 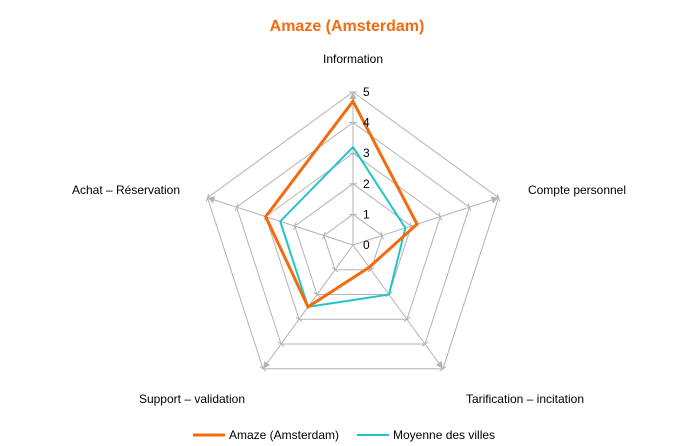 I want to click on axis-label-0: Information, so click(x=353, y=59).